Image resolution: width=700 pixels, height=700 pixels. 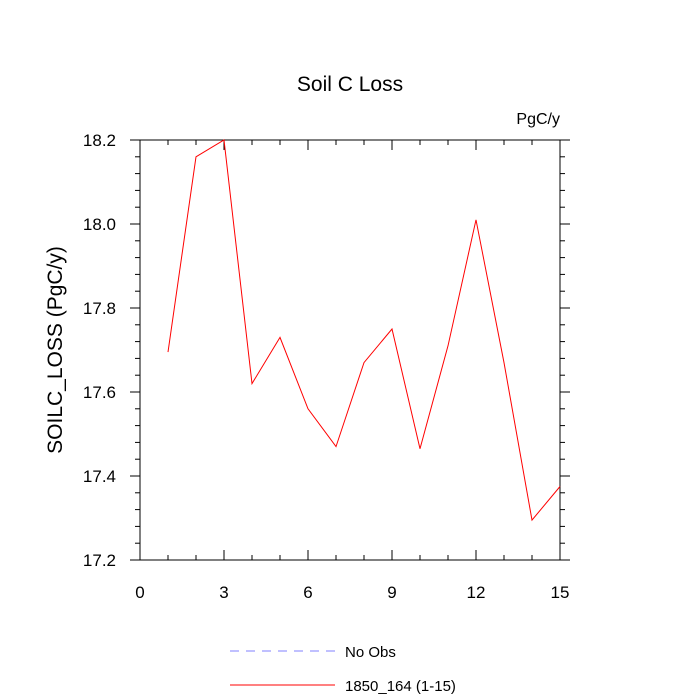 What do you see at coordinates (99, 224) in the screenshot?
I see `y-tick-label: 18.0` at bounding box center [99, 224].